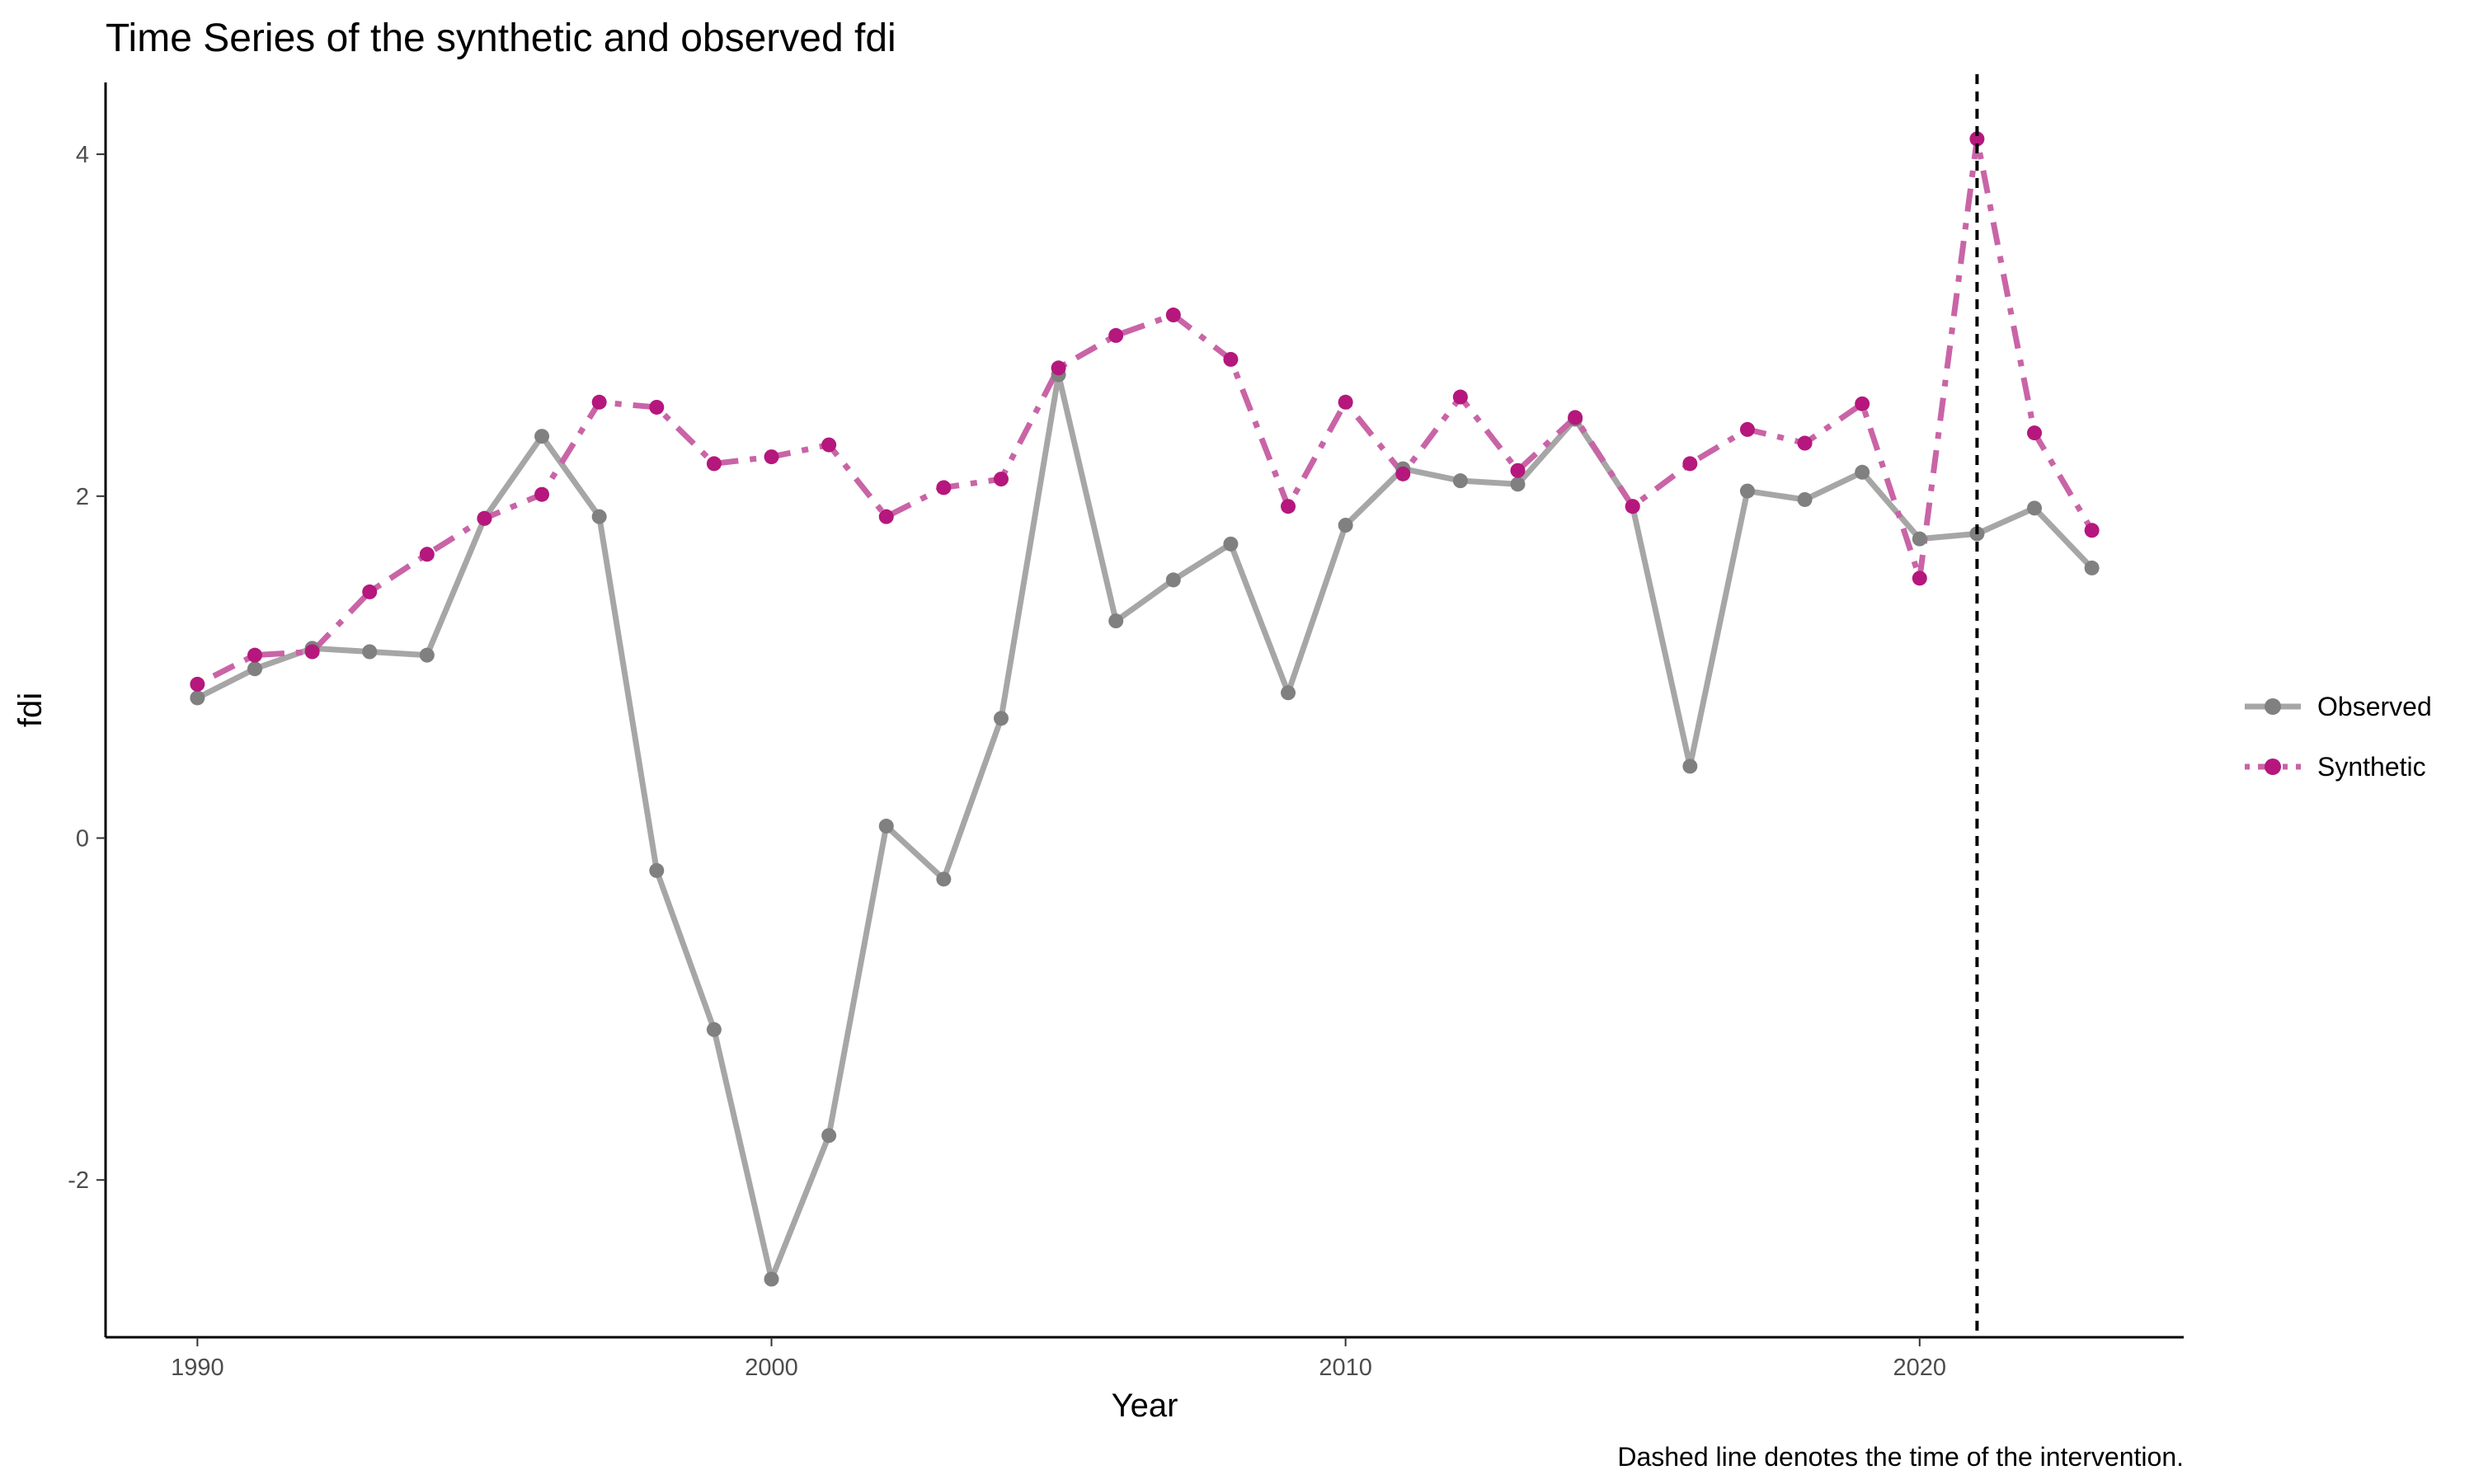  I want to click on x-axis-title: Year, so click(1145, 1406).